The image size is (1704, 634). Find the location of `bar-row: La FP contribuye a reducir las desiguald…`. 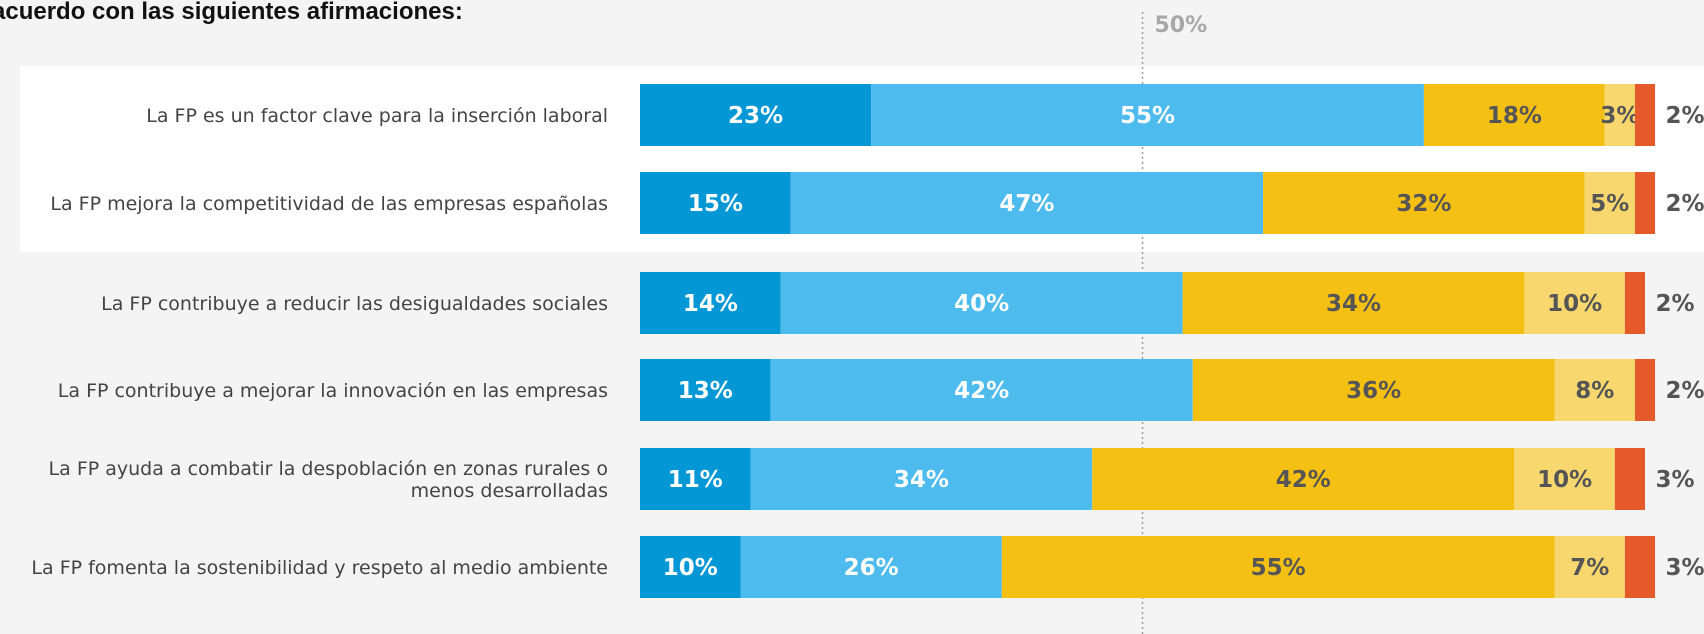

bar-row: La FP contribuye a reducir las desiguald… is located at coordinates (898, 303).